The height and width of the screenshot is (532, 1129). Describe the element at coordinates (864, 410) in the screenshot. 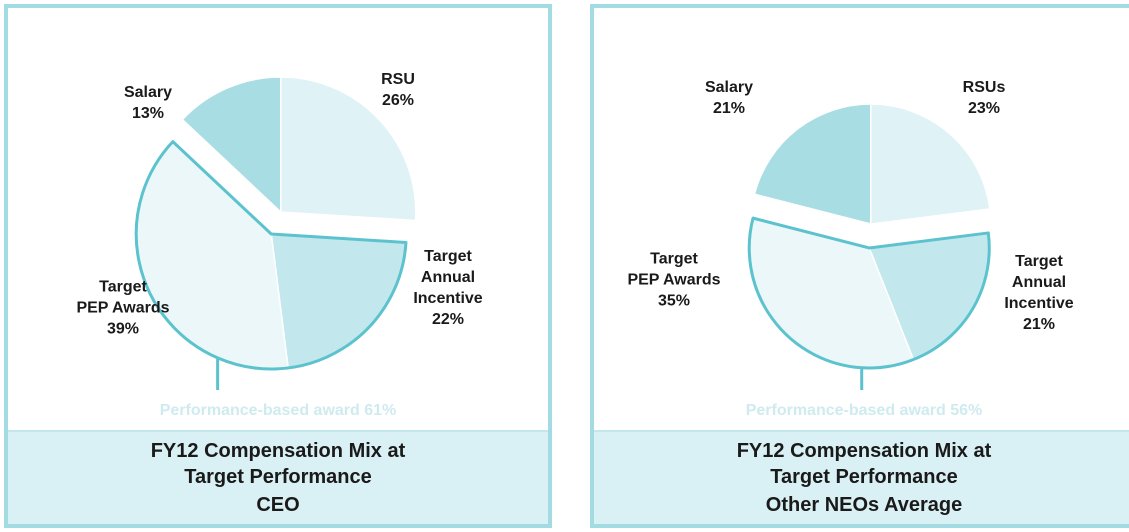

I see `annotation: Performance-based award 56%` at that location.